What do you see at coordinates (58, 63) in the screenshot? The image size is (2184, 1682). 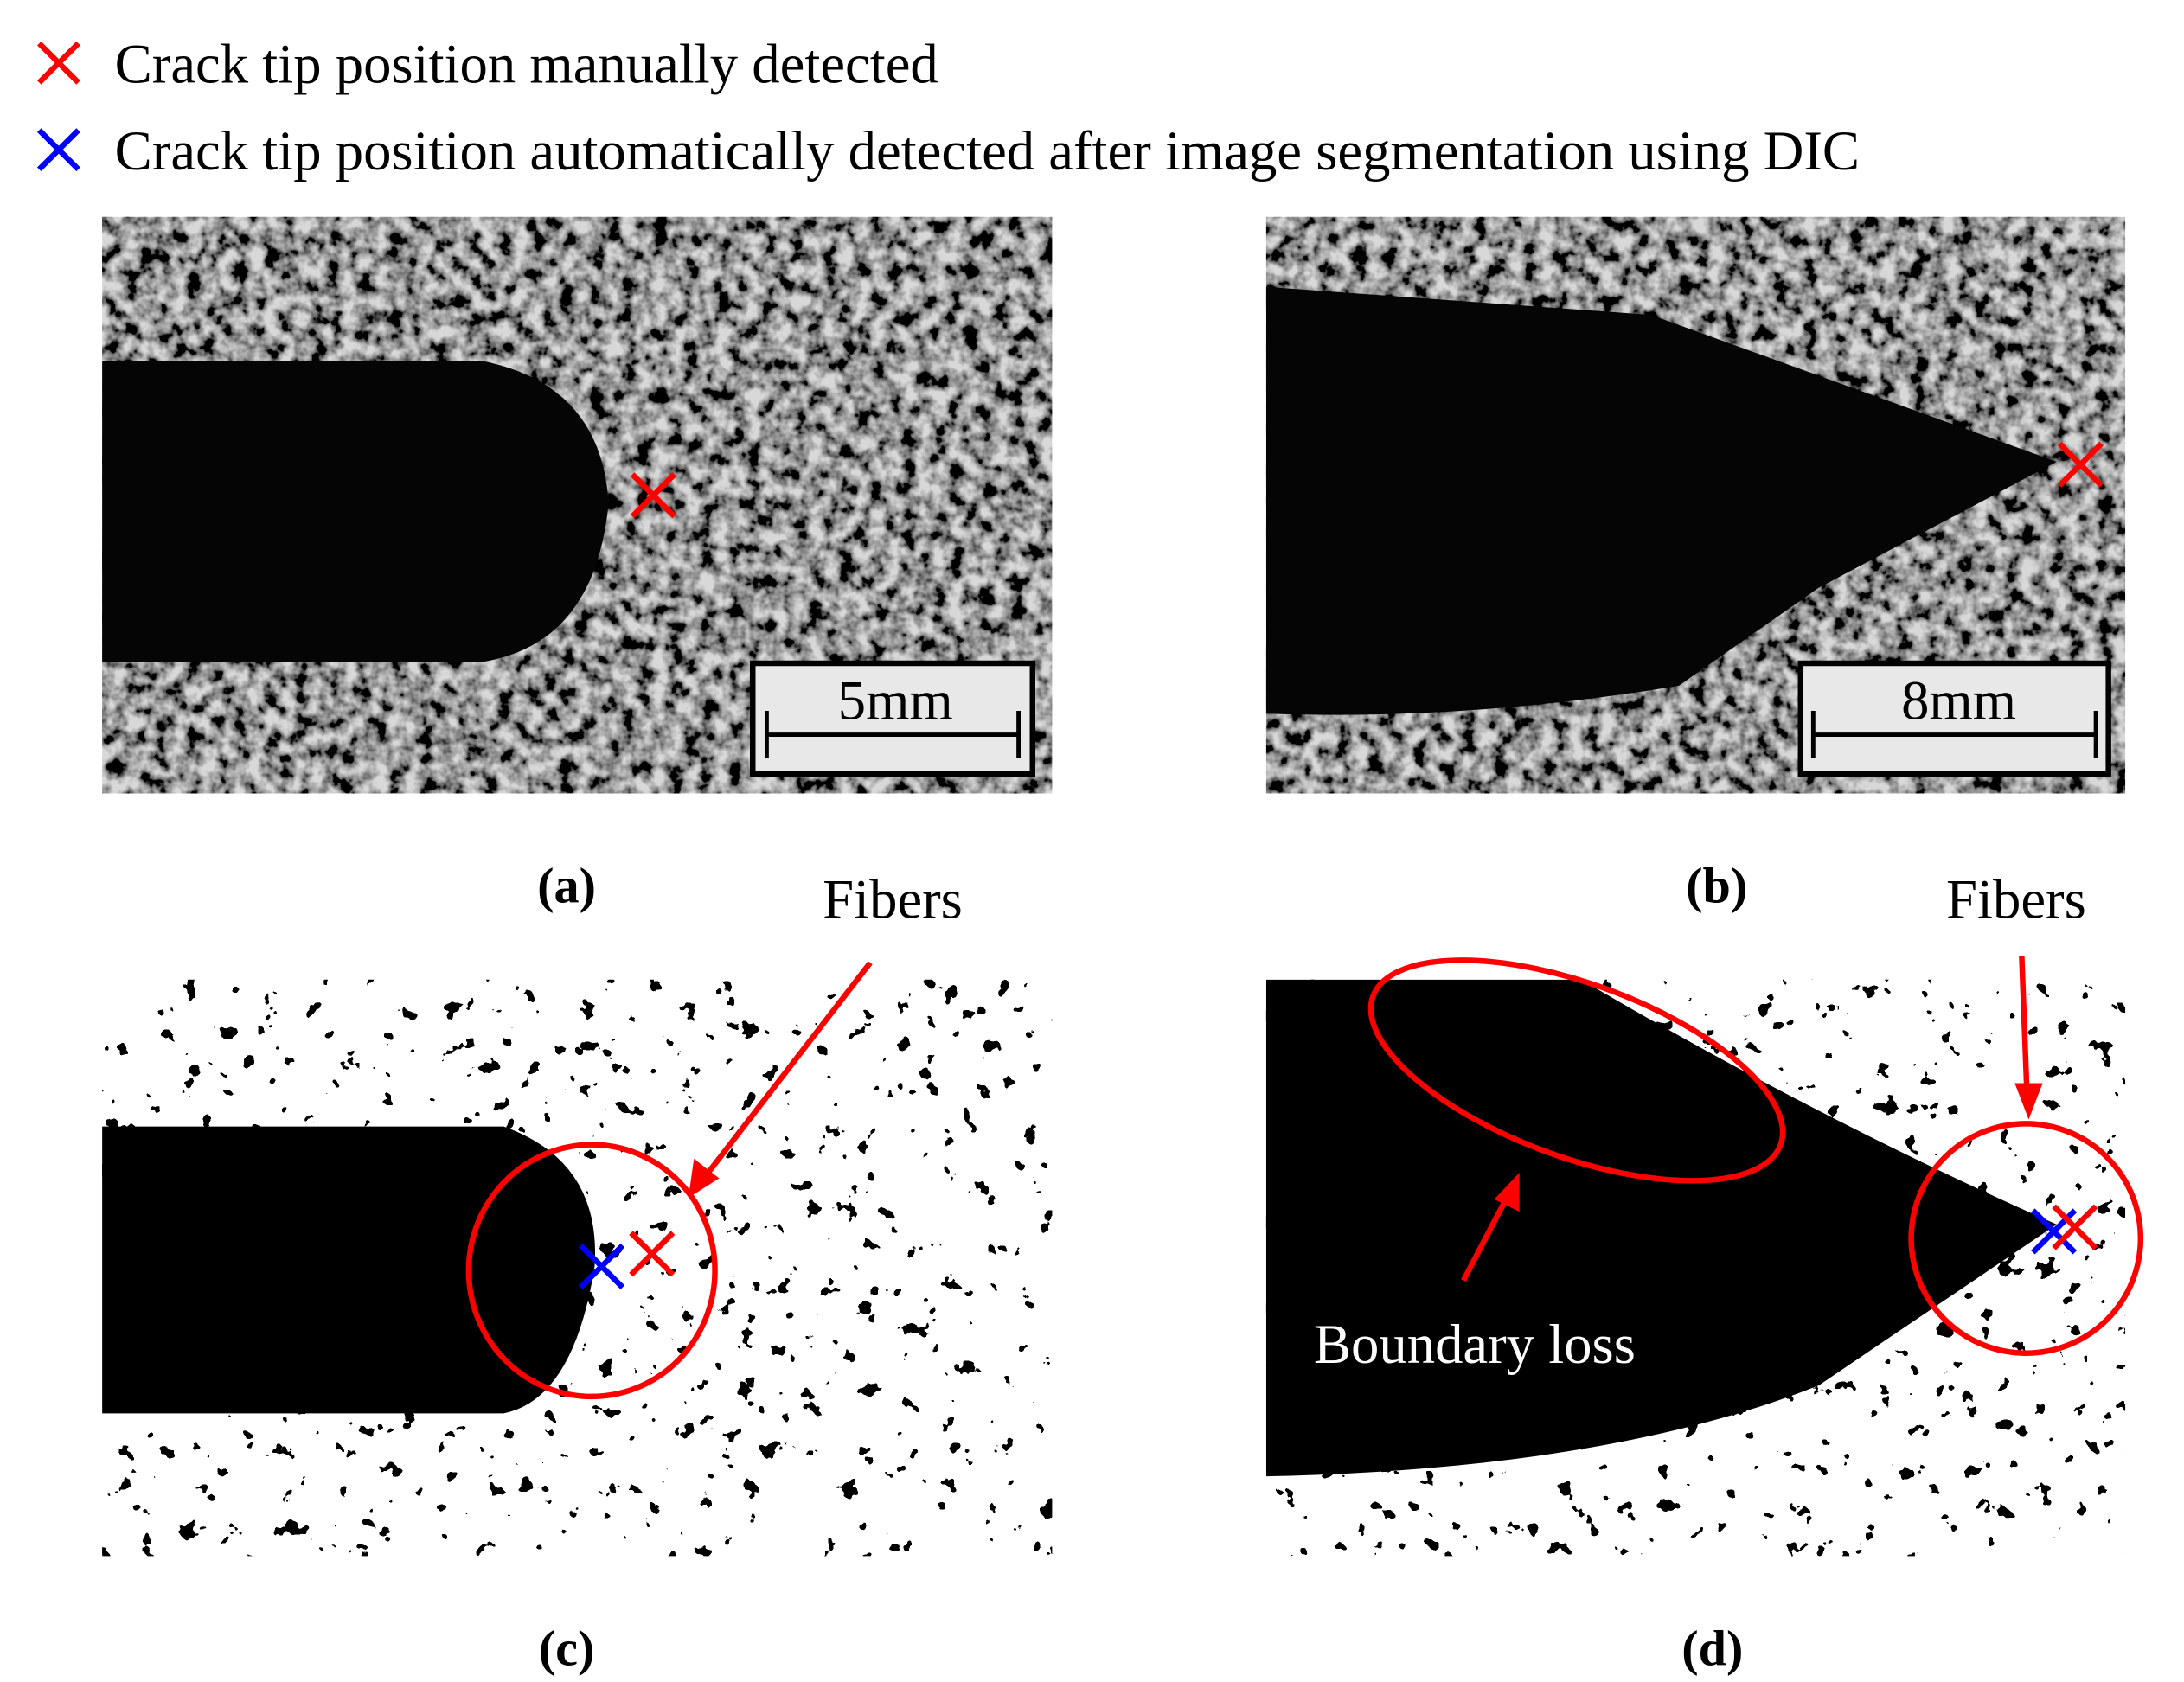 I see `red-cross-icon` at bounding box center [58, 63].